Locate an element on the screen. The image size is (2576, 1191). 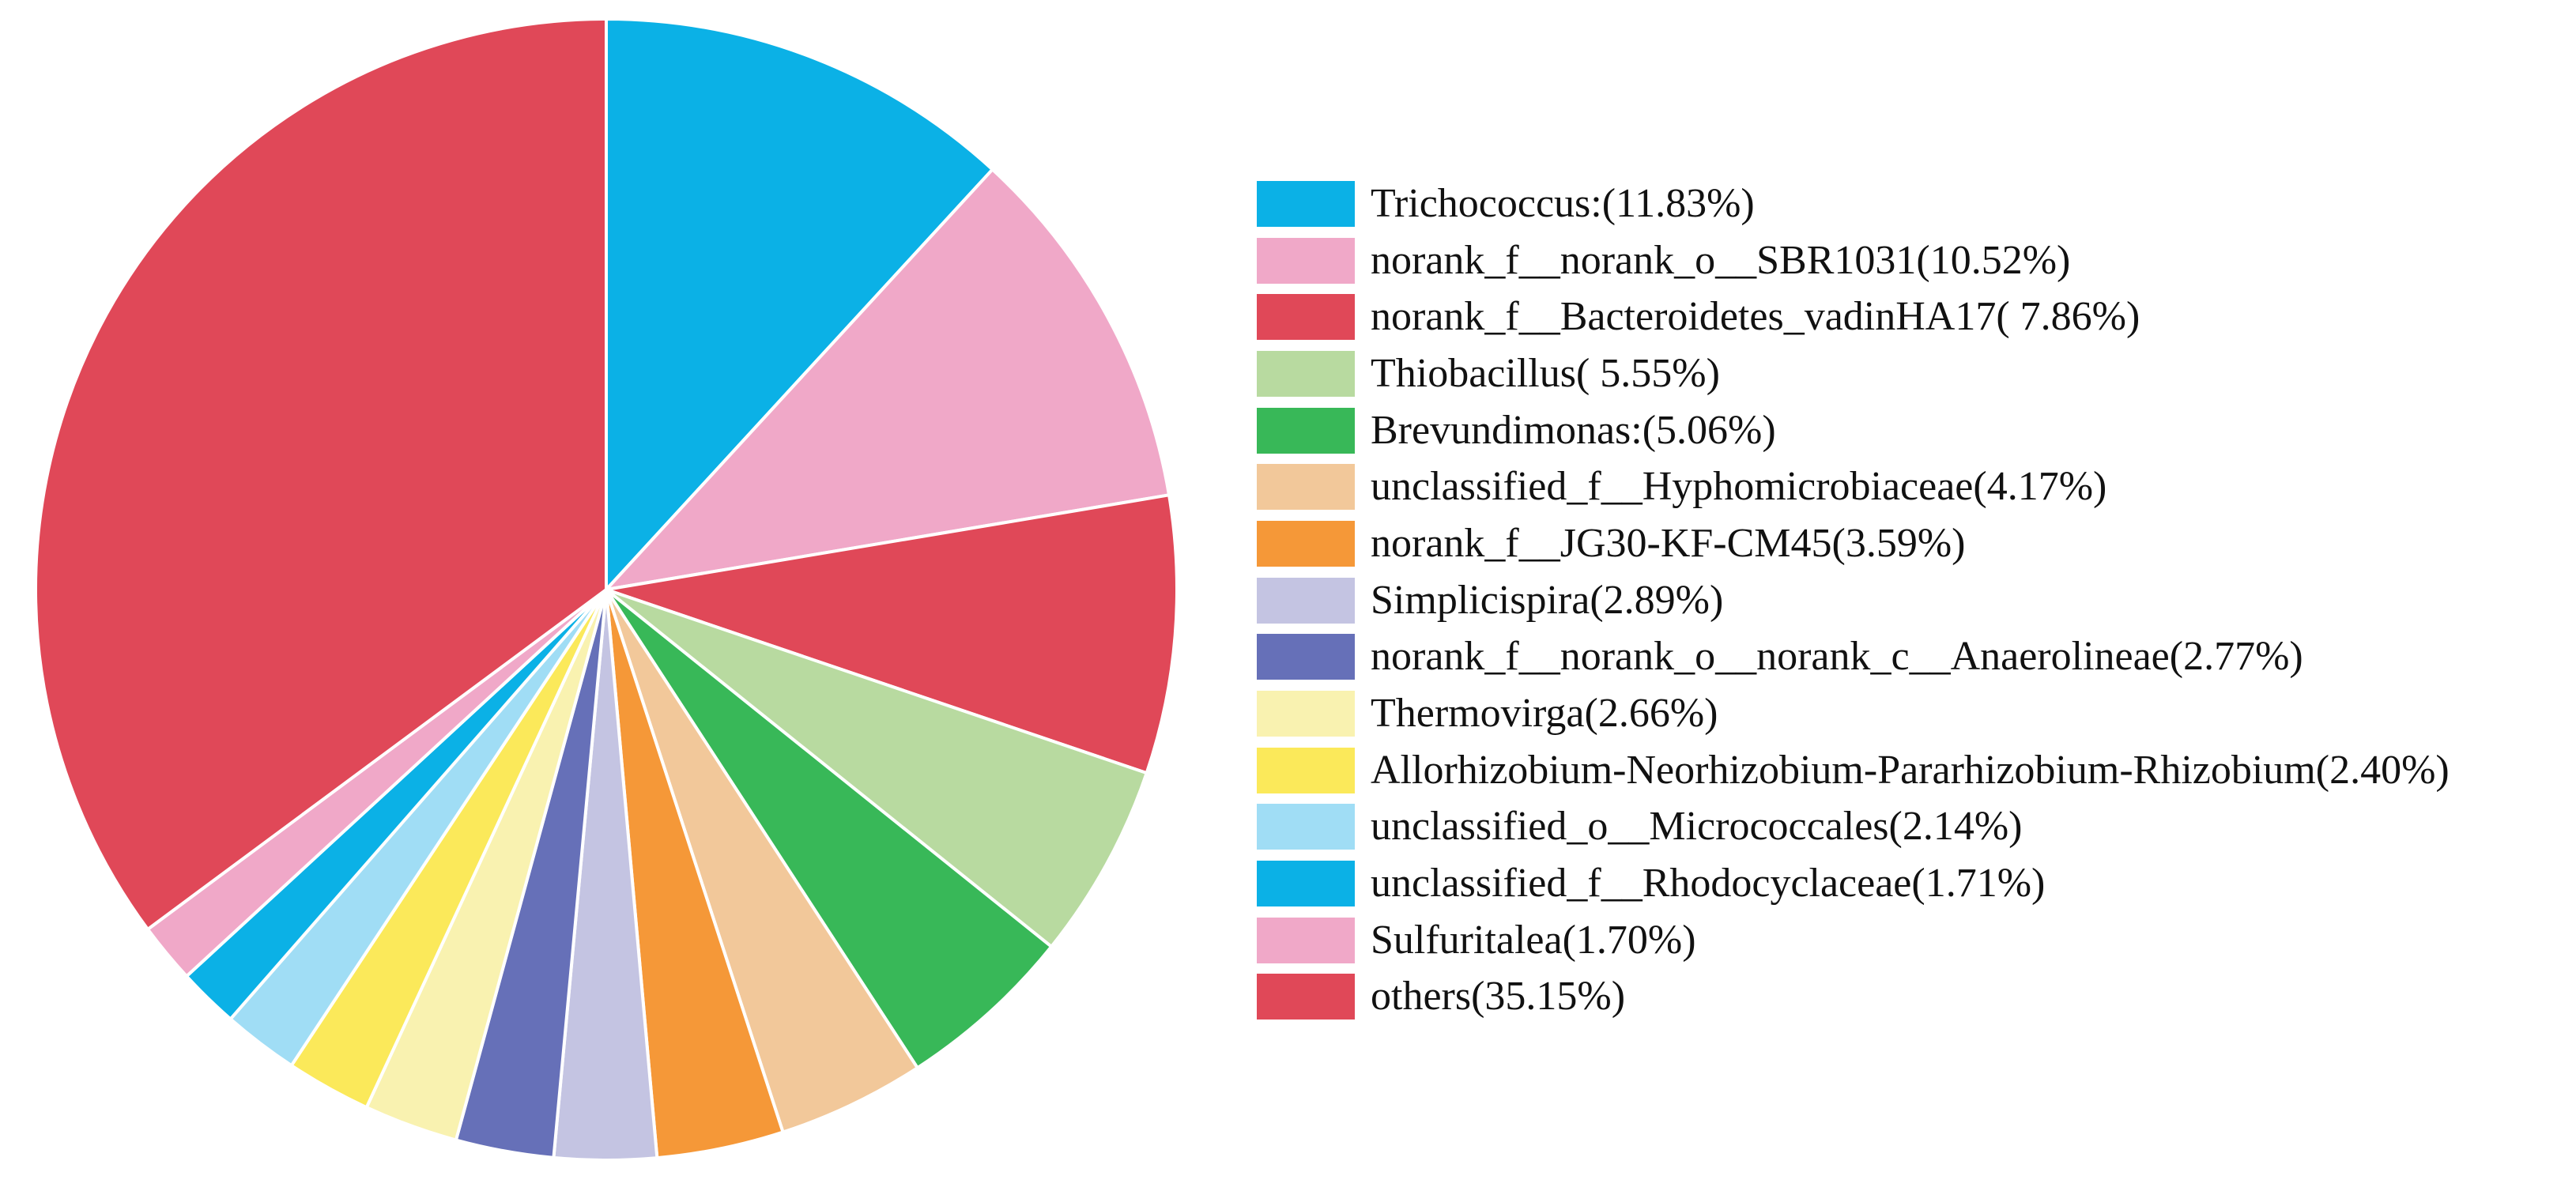
legend-label: Sulfuritalea(1.70%) is located at coordinates (1533, 940).